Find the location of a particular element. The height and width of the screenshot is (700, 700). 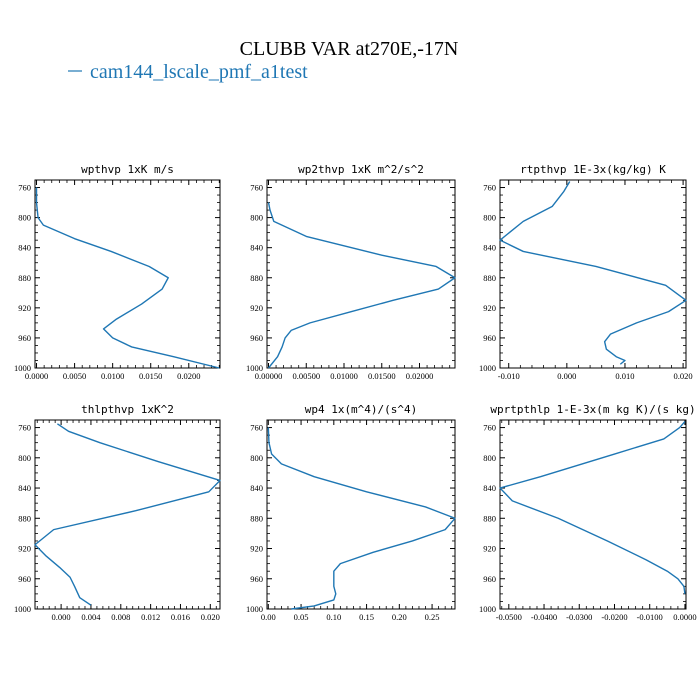

legend-label: cam144_lscale_pmf_a1test is located at coordinates (199, 72).